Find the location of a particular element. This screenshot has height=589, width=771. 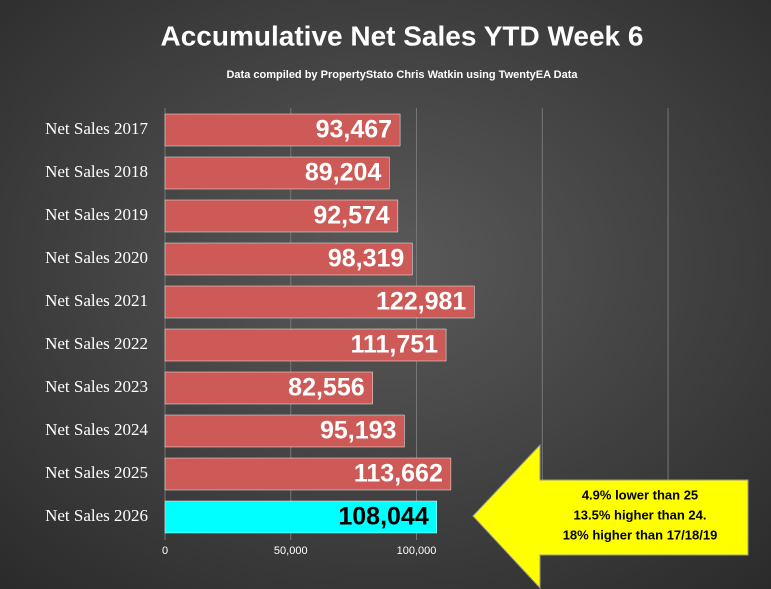

y-tick-label: Net Sales 2018 is located at coordinates (96, 171).